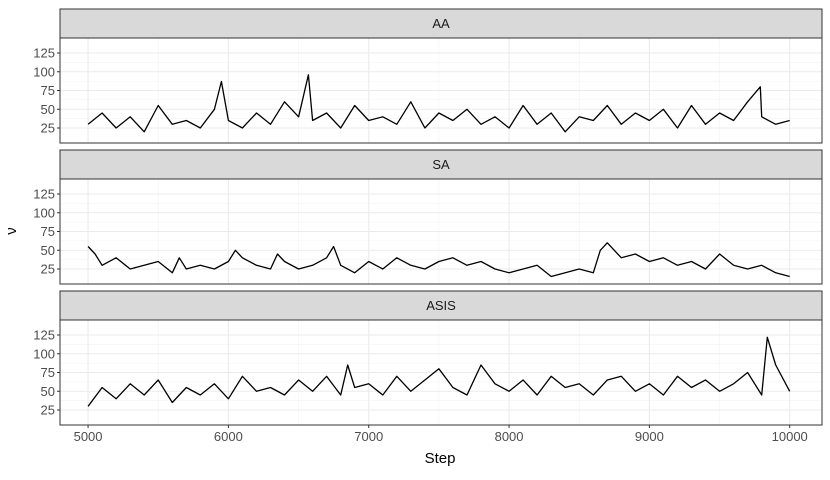 The image size is (830, 480). What do you see at coordinates (438, 103) in the screenshot?
I see `series-line-aa` at bounding box center [438, 103].